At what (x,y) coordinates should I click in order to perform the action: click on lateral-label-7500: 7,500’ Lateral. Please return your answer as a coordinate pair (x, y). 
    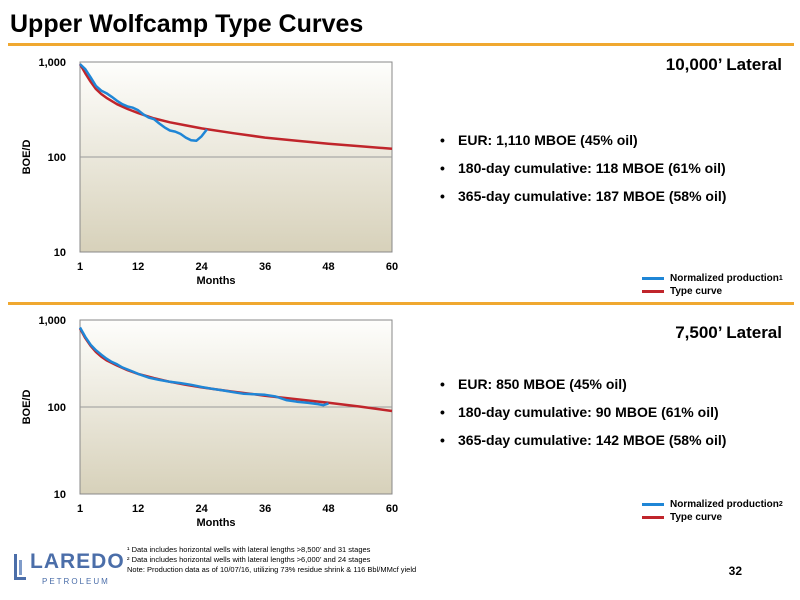
    Looking at the image, I should click on (728, 332).